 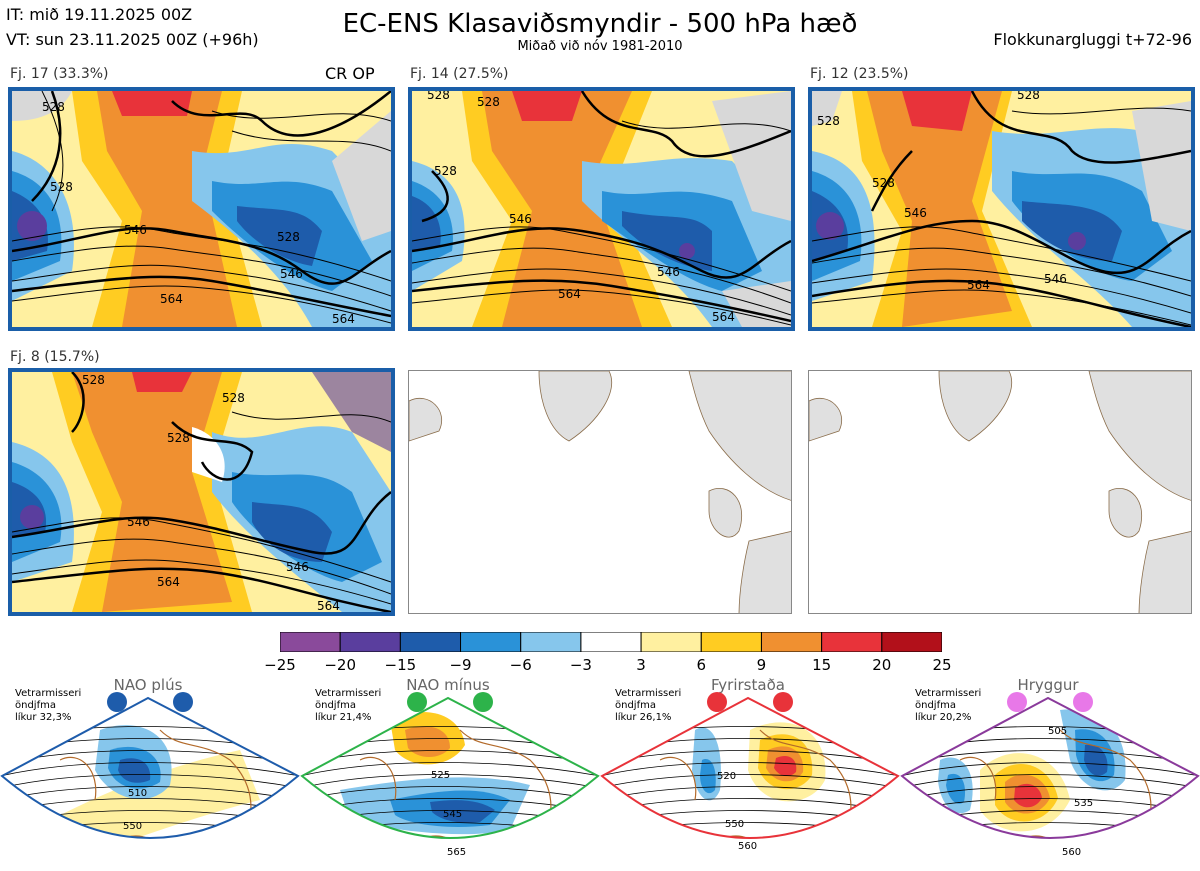 What do you see at coordinates (1057, 731) in the screenshot?
I see `contour-label: 505` at bounding box center [1057, 731].